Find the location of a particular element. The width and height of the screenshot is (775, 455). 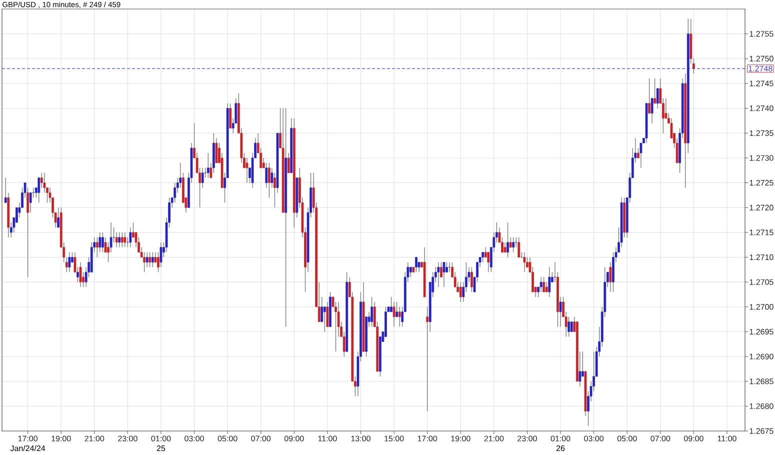

x-tick-label: 15:00 is located at coordinates (394, 439).